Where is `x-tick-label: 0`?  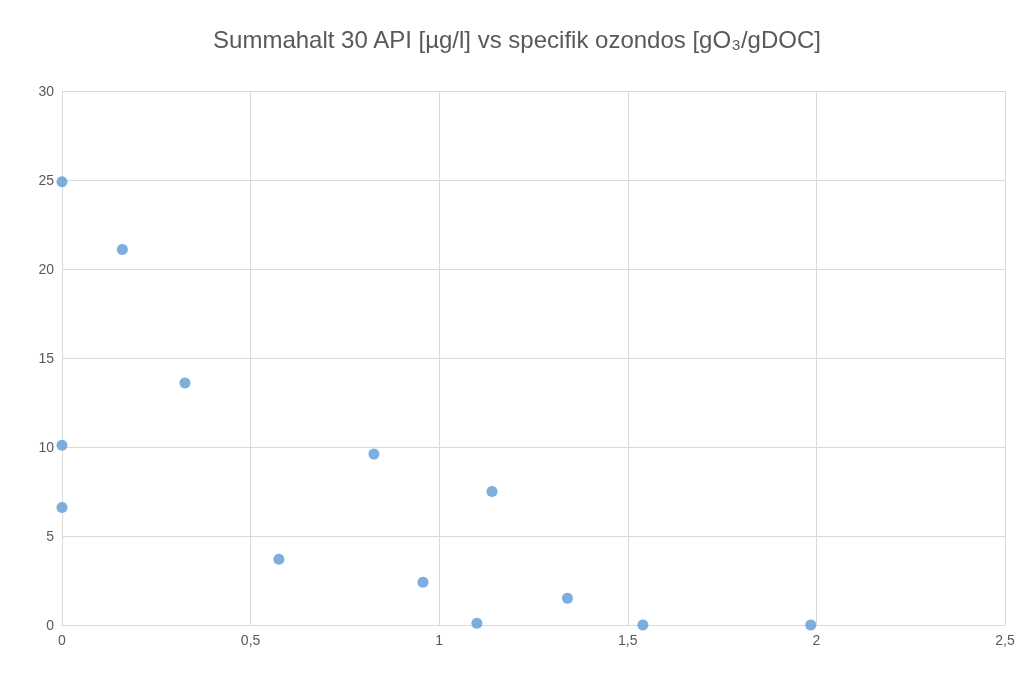
x-tick-label: 0 is located at coordinates (62, 640).